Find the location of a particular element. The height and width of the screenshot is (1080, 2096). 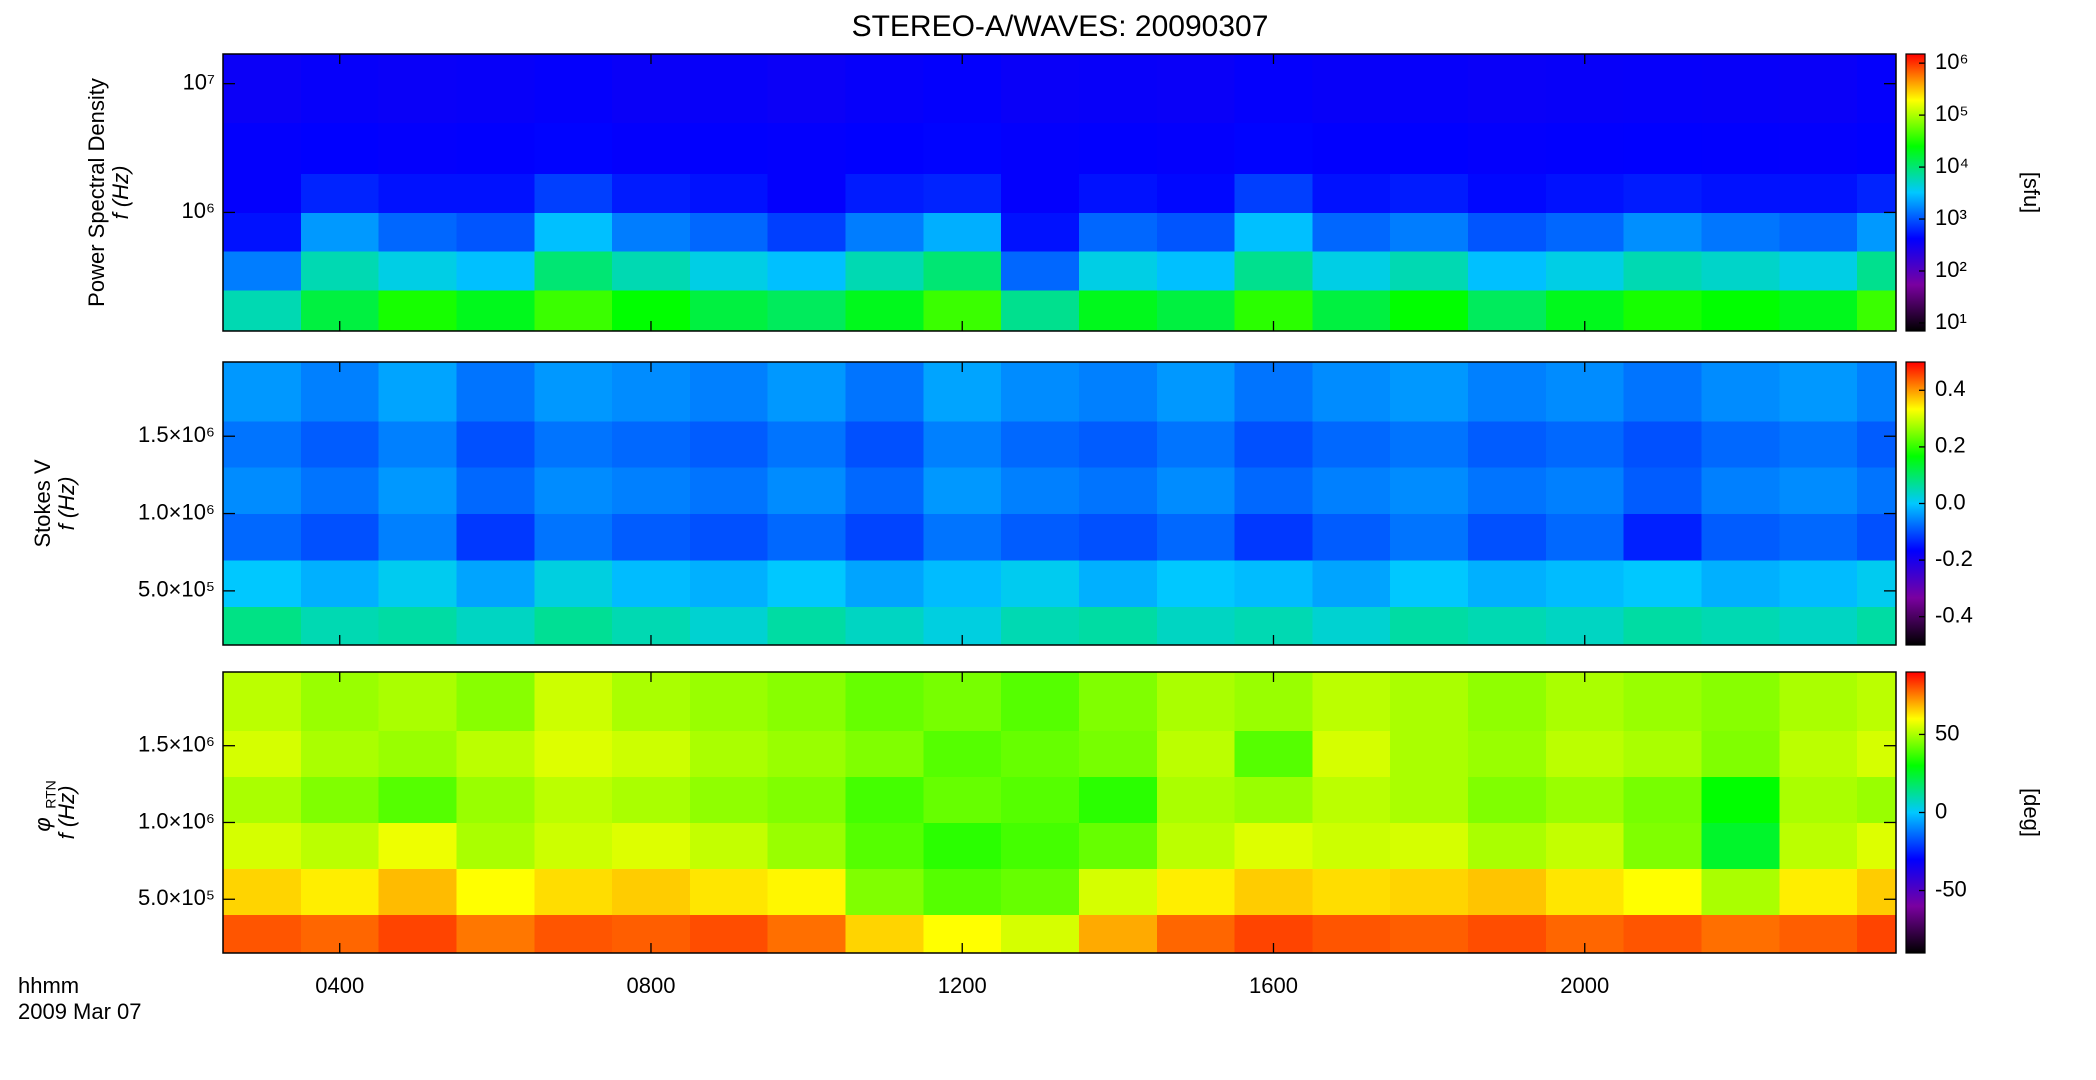

y-tick-label: 1.5×10⁶ is located at coordinates (176, 744).